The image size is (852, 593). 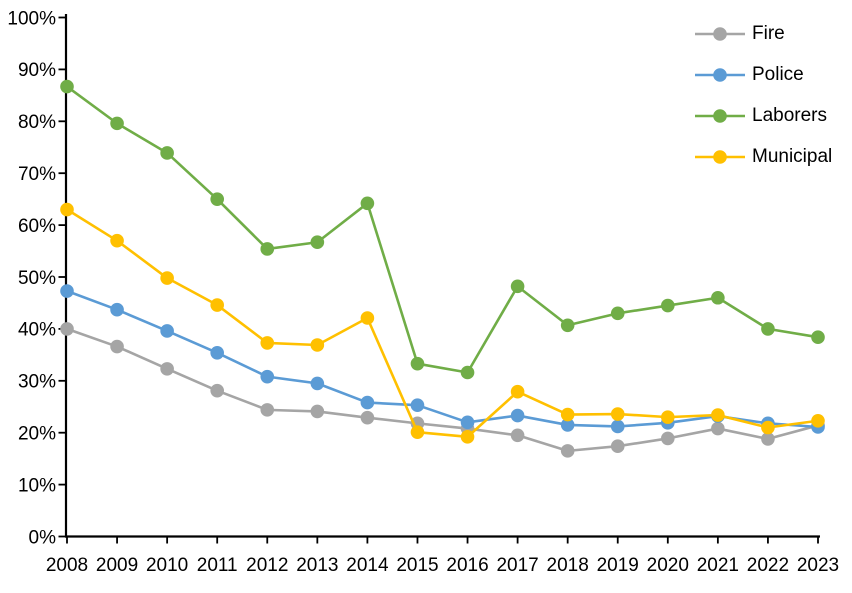 I want to click on y-axis-tick-label: 10%, so click(x=37, y=485).